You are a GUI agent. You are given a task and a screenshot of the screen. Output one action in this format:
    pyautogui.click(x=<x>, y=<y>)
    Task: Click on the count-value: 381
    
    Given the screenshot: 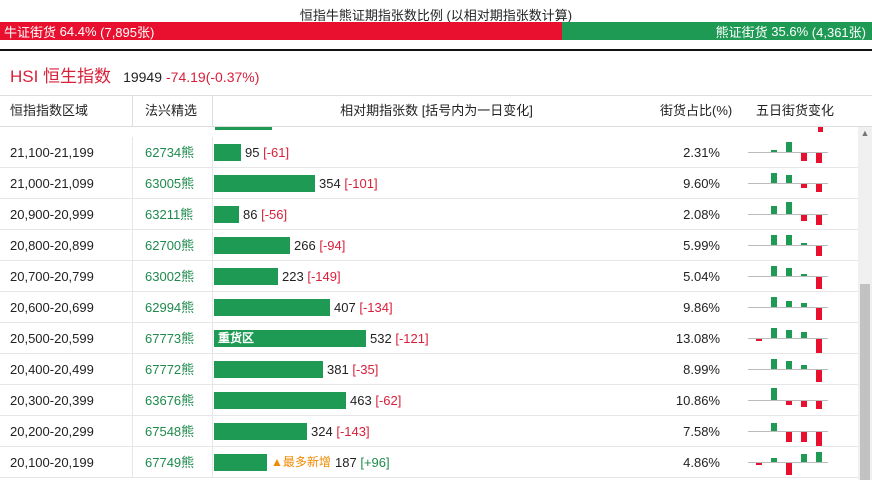 What is the action you would take?
    pyautogui.click(x=338, y=369)
    